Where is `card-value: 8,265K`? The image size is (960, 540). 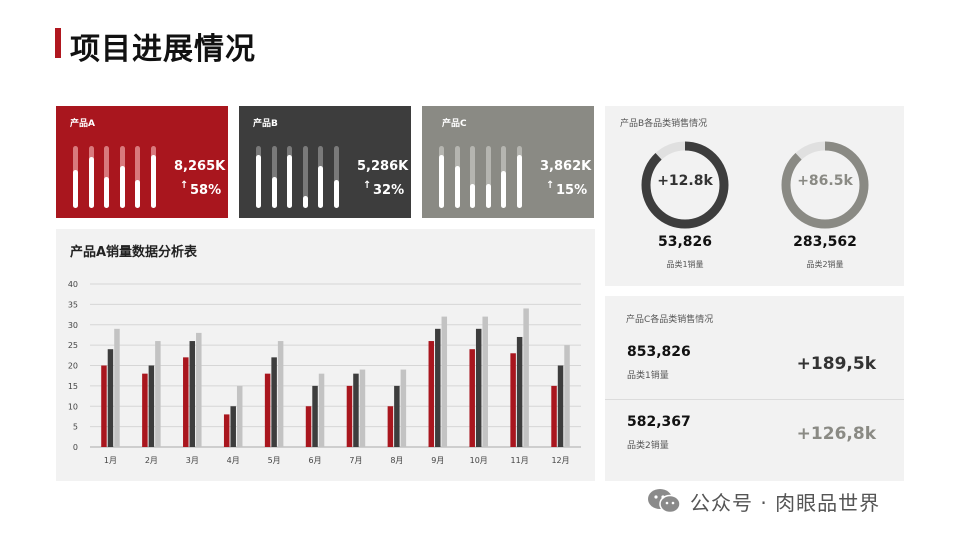
card-value: 8,265K is located at coordinates (200, 166).